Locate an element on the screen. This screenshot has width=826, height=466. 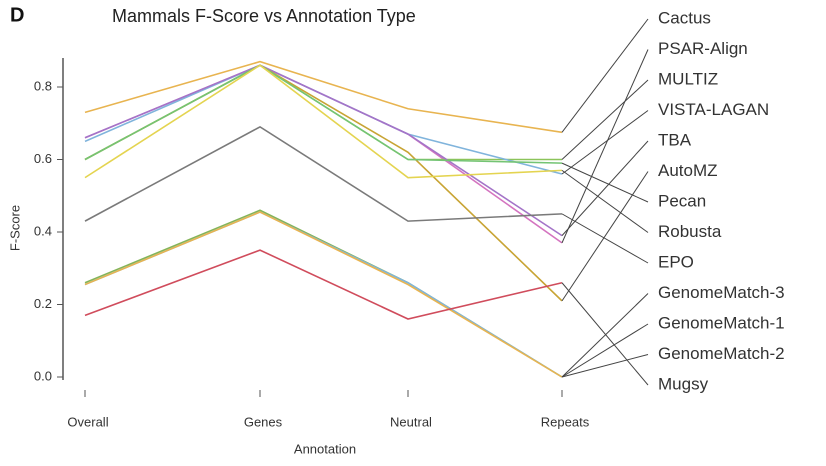
x-tick-label: Overall is located at coordinates (87, 421).